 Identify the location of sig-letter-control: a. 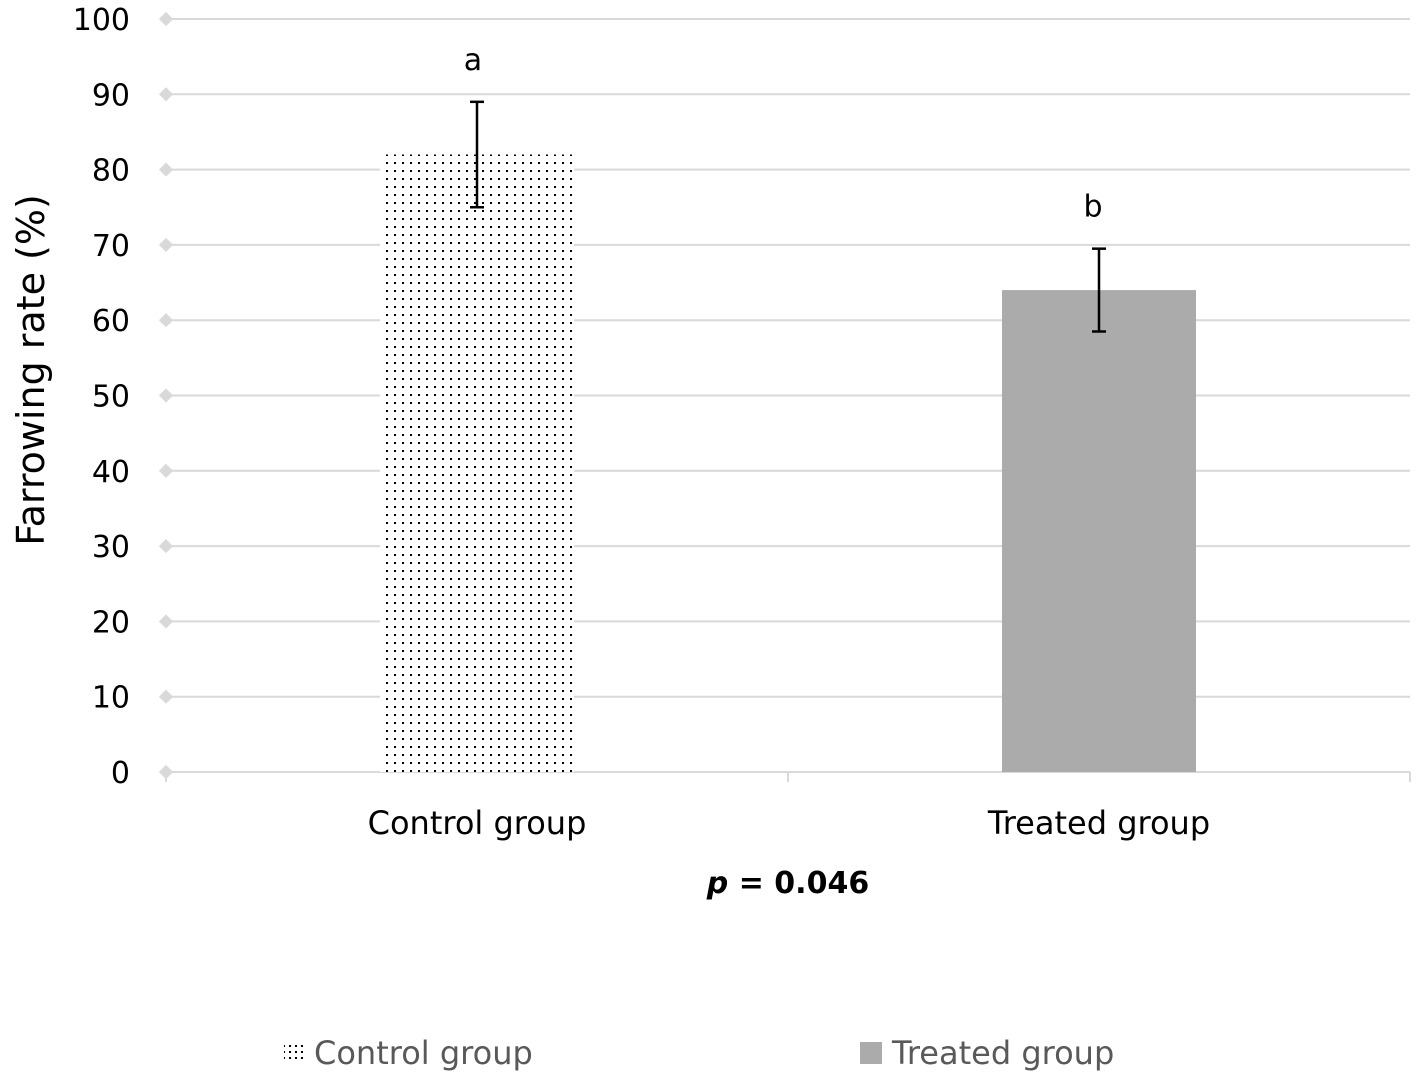
(473, 60).